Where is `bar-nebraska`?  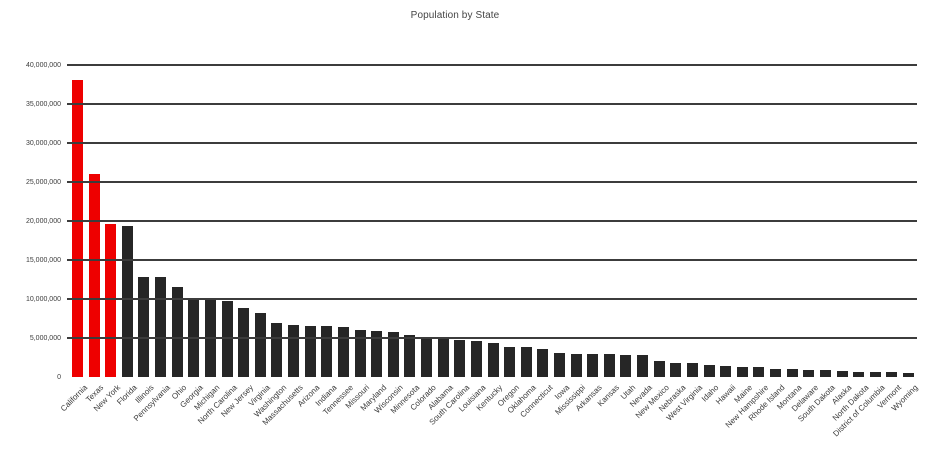 bar-nebraska is located at coordinates (676, 369).